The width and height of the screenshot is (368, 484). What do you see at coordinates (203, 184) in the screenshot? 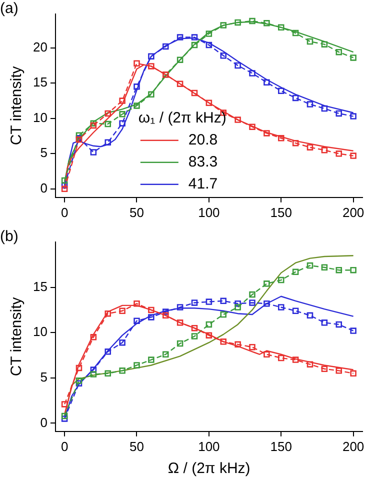
I see `legend-label: 41.7` at bounding box center [203, 184].